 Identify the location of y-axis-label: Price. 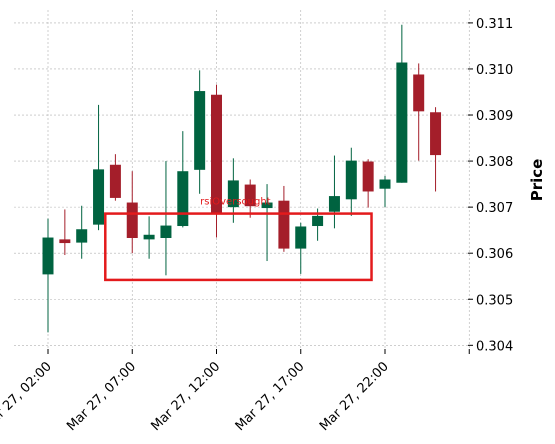
(537, 180).